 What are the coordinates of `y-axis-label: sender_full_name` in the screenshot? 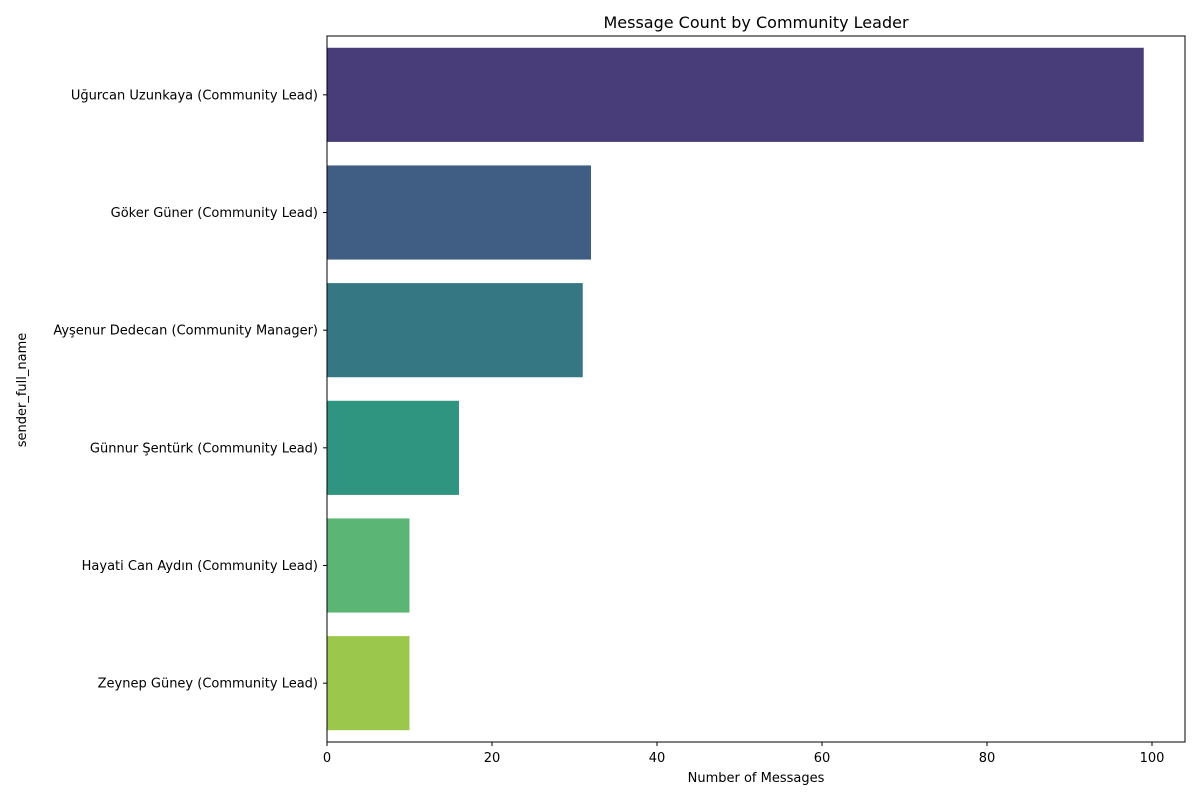 It's located at (22, 390).